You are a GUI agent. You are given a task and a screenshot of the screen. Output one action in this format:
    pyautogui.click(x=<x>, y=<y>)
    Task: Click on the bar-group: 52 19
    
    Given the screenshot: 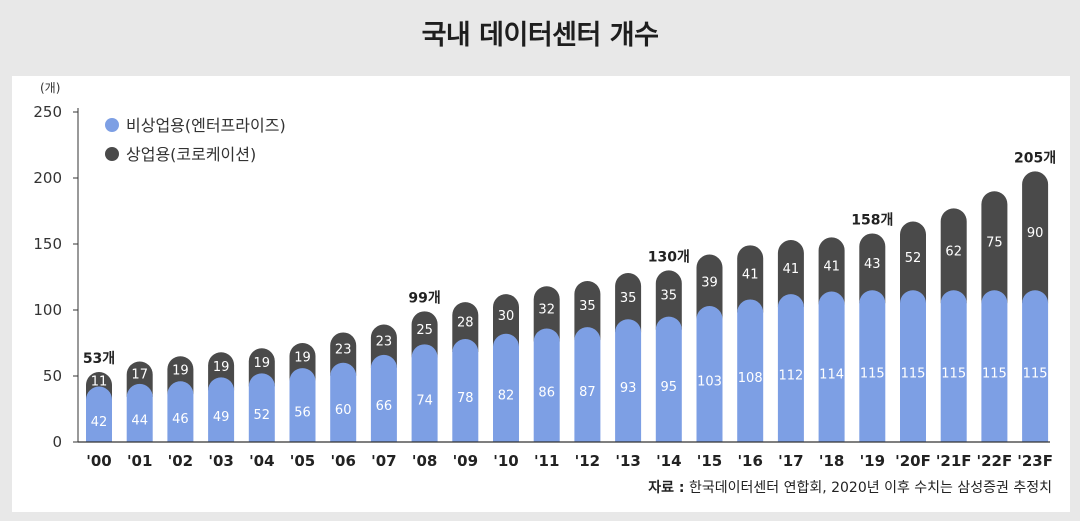 What is the action you would take?
    pyautogui.click(x=261, y=395)
    